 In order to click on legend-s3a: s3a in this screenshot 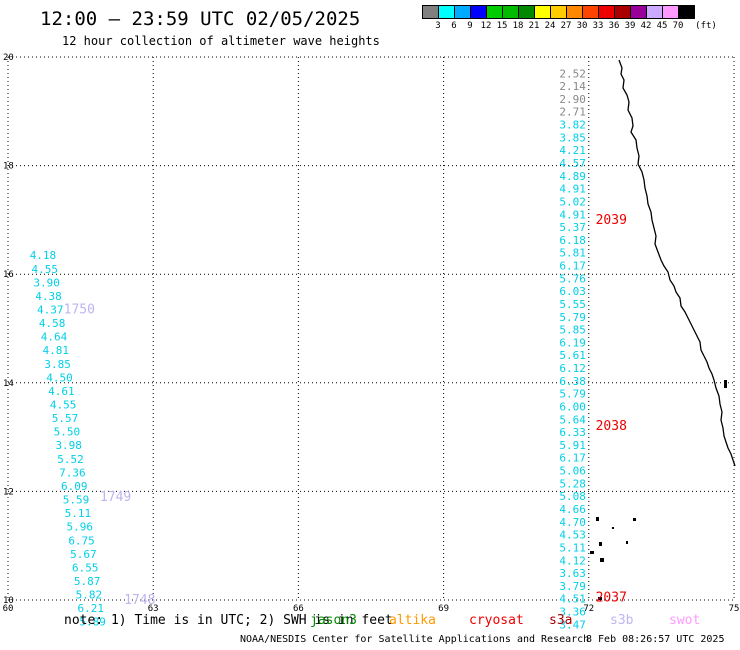, I will do `click(561, 620)`.